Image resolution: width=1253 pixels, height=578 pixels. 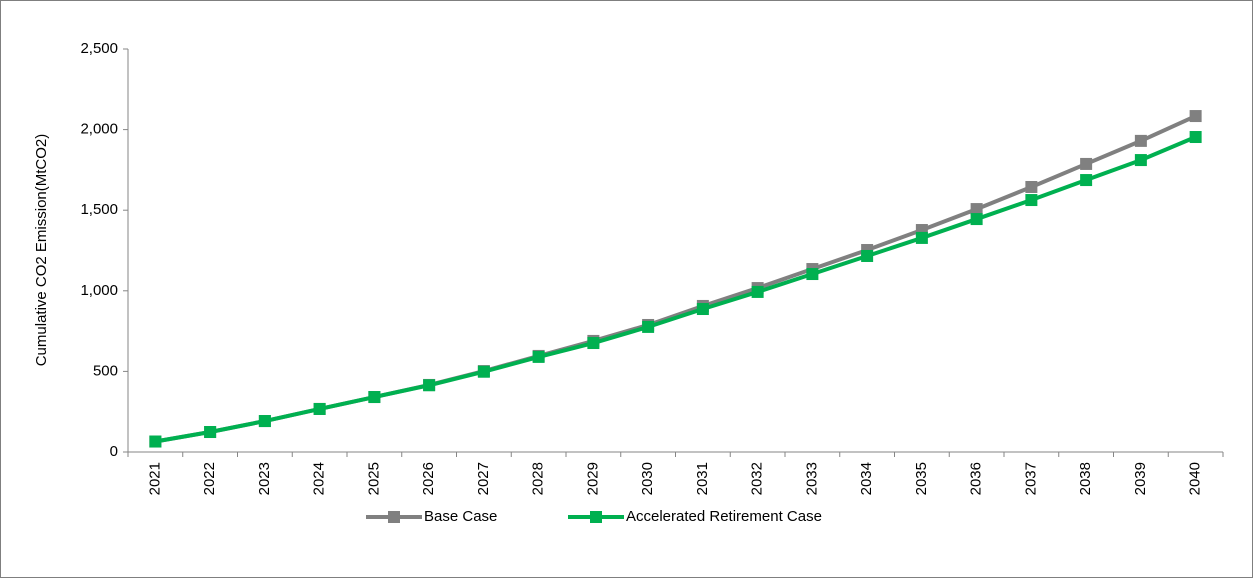 I want to click on x-tick-label: 2033, so click(x=811, y=478).